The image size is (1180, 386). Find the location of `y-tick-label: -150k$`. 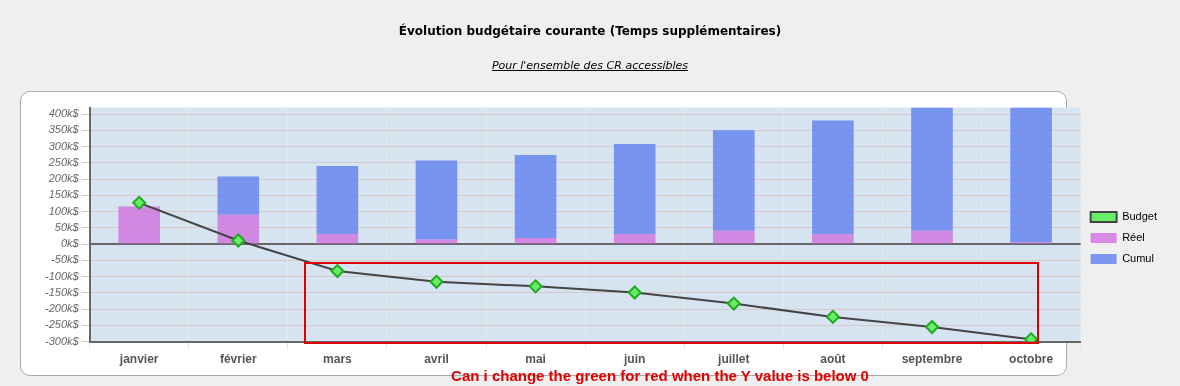

y-tick-label: -150k$ is located at coordinates (62, 291).